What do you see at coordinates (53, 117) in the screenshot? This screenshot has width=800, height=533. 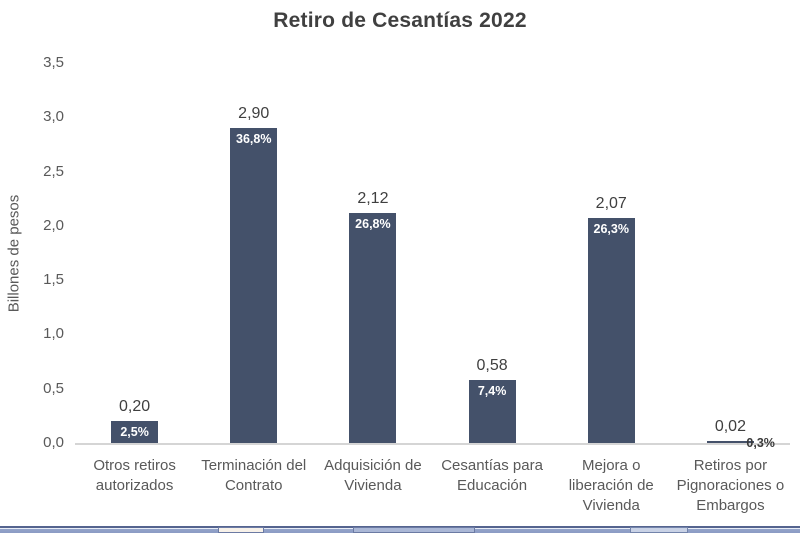 I see `y-tick-label: 3,0` at bounding box center [53, 117].